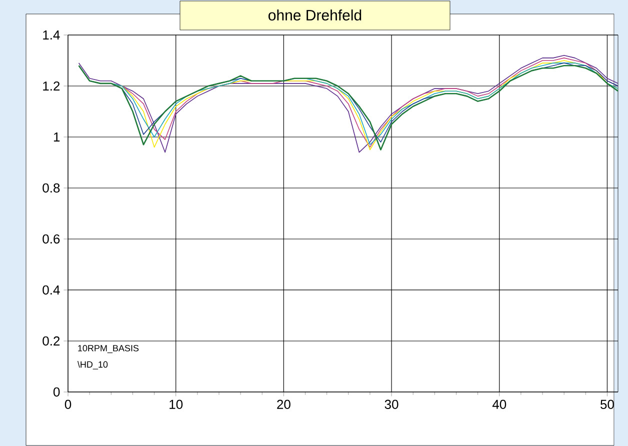  What do you see at coordinates (51, 290) in the screenshot?
I see `y-tick-label: 0.4` at bounding box center [51, 290].